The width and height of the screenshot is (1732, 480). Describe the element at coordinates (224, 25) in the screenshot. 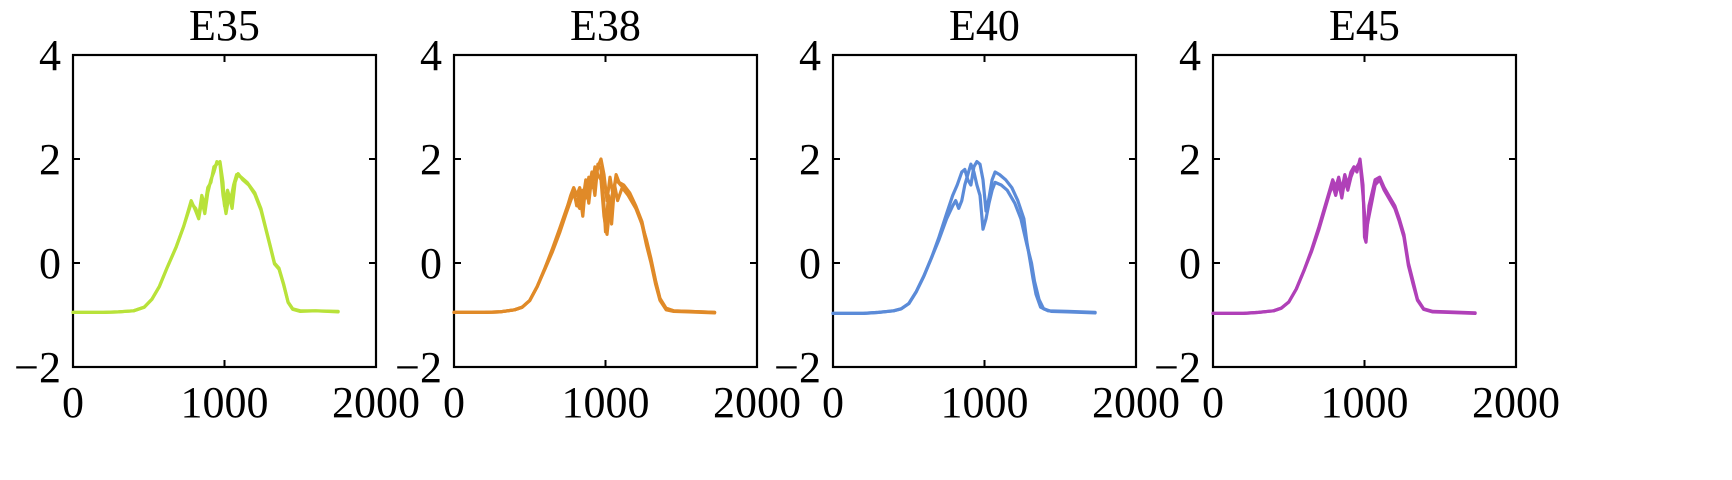

I see `panel-title: E35` at that location.